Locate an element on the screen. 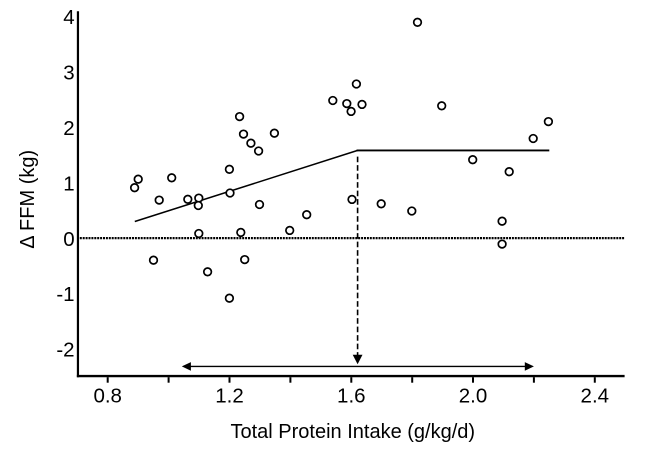 This screenshot has height=459, width=653. svg-text: 1.2 is located at coordinates (229, 396).